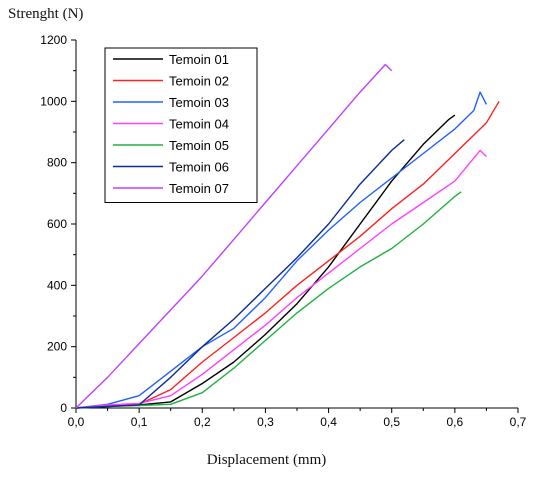 The image size is (533, 480). What do you see at coordinates (199, 81) in the screenshot?
I see `legend-label-2: Temoin 02` at bounding box center [199, 81].